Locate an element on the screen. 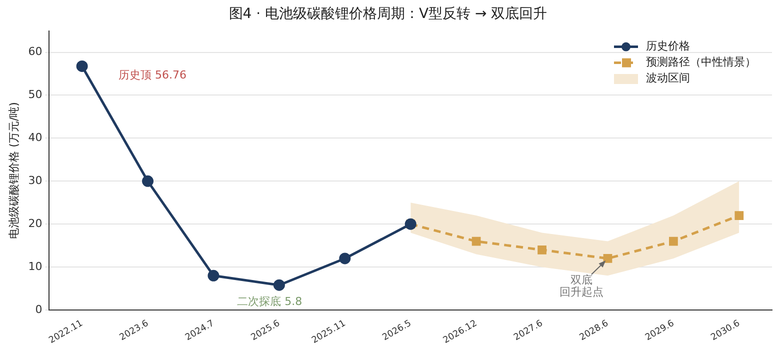 Image resolution: width=780 pixels, height=349 pixels. y-tick-label: 0 is located at coordinates (38, 309).